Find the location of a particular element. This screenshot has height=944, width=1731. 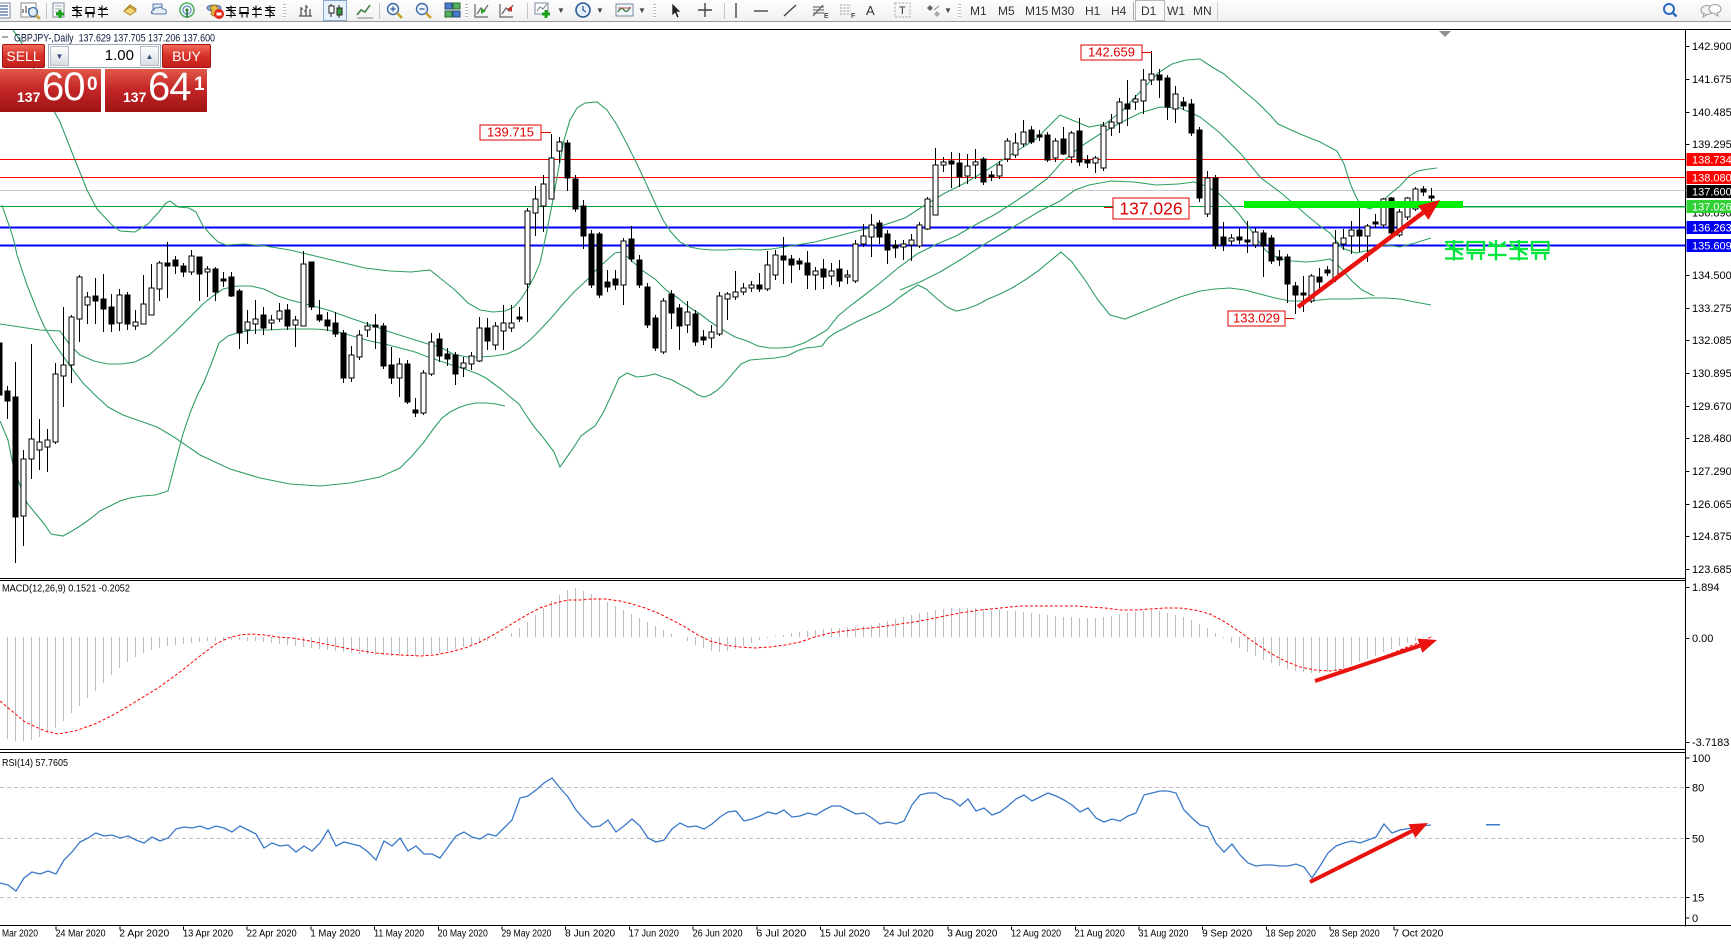

svg-text: 135.609 is located at coordinates (1711, 247).